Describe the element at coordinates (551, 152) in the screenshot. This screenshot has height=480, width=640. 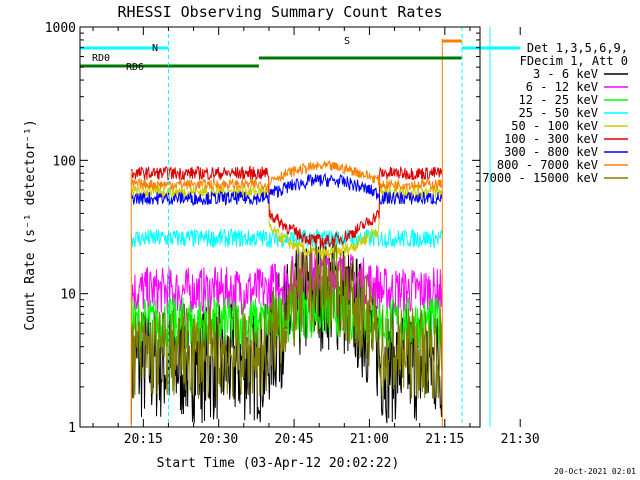
I see `legend-label: 300 - 800 keV` at that location.